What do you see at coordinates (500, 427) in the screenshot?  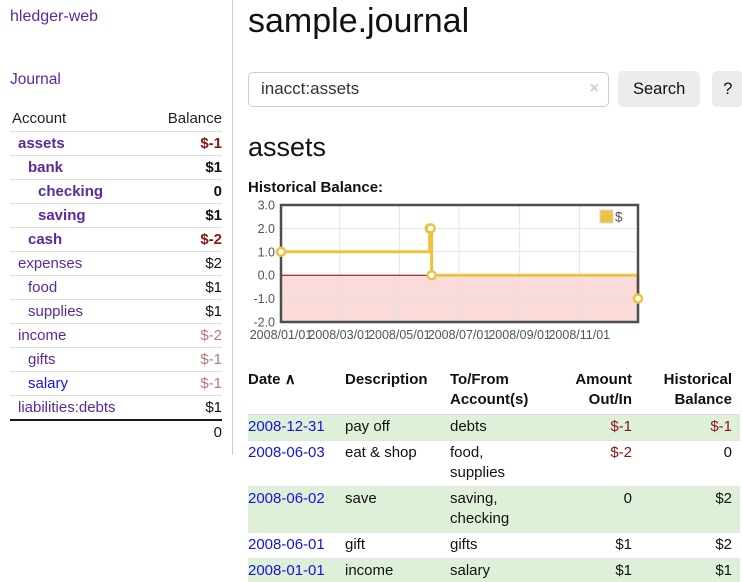 I see `transaction-accounts: debts` at bounding box center [500, 427].